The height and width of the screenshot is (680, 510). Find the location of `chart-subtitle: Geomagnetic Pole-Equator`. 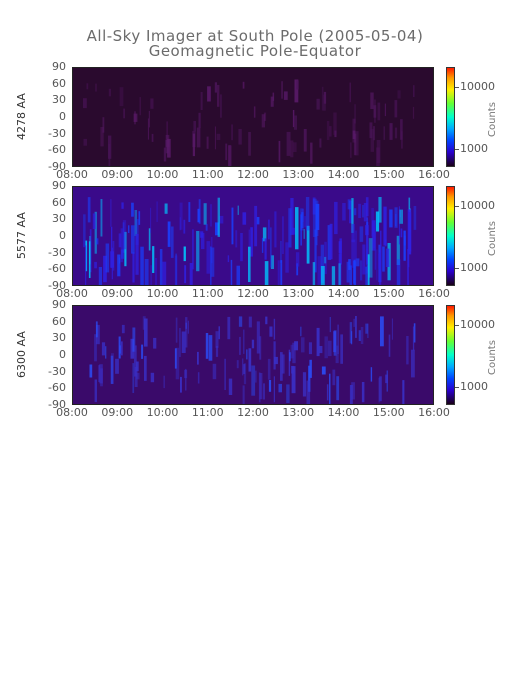

chart-subtitle: Geomagnetic Pole-Equator is located at coordinates (255, 51).